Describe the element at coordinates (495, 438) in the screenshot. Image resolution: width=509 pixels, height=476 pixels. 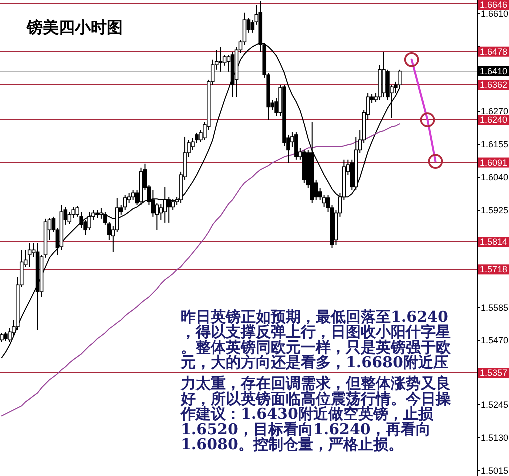
I see `y-tick-label: 1.5130` at that location.